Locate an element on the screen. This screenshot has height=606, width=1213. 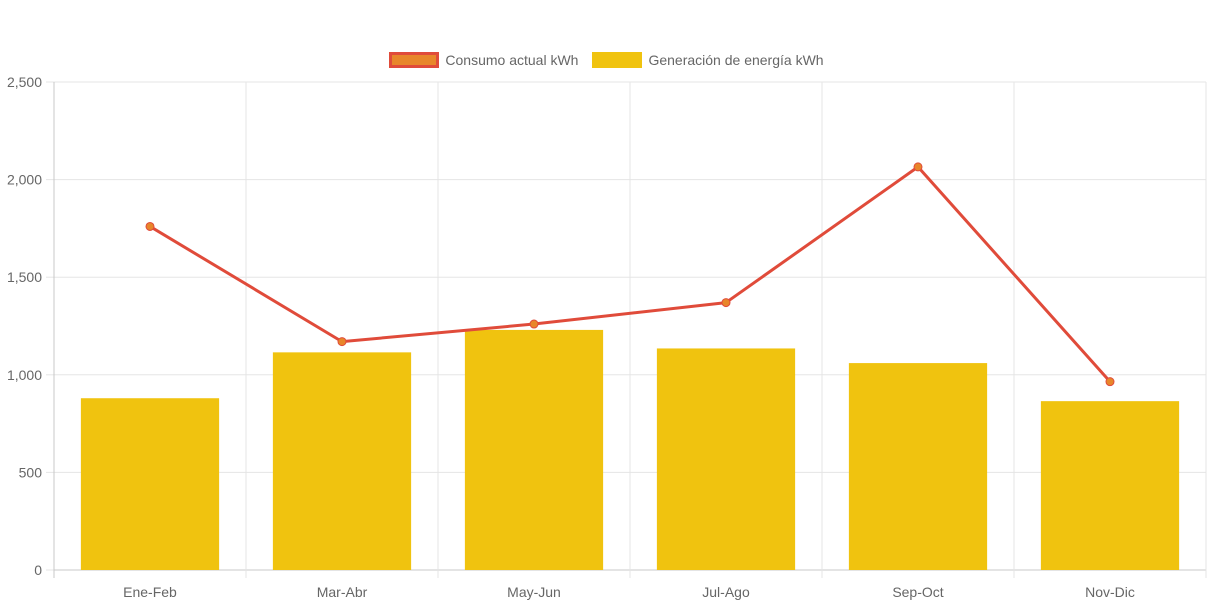
x-tick-label: Jul-Ago is located at coordinates (726, 592).